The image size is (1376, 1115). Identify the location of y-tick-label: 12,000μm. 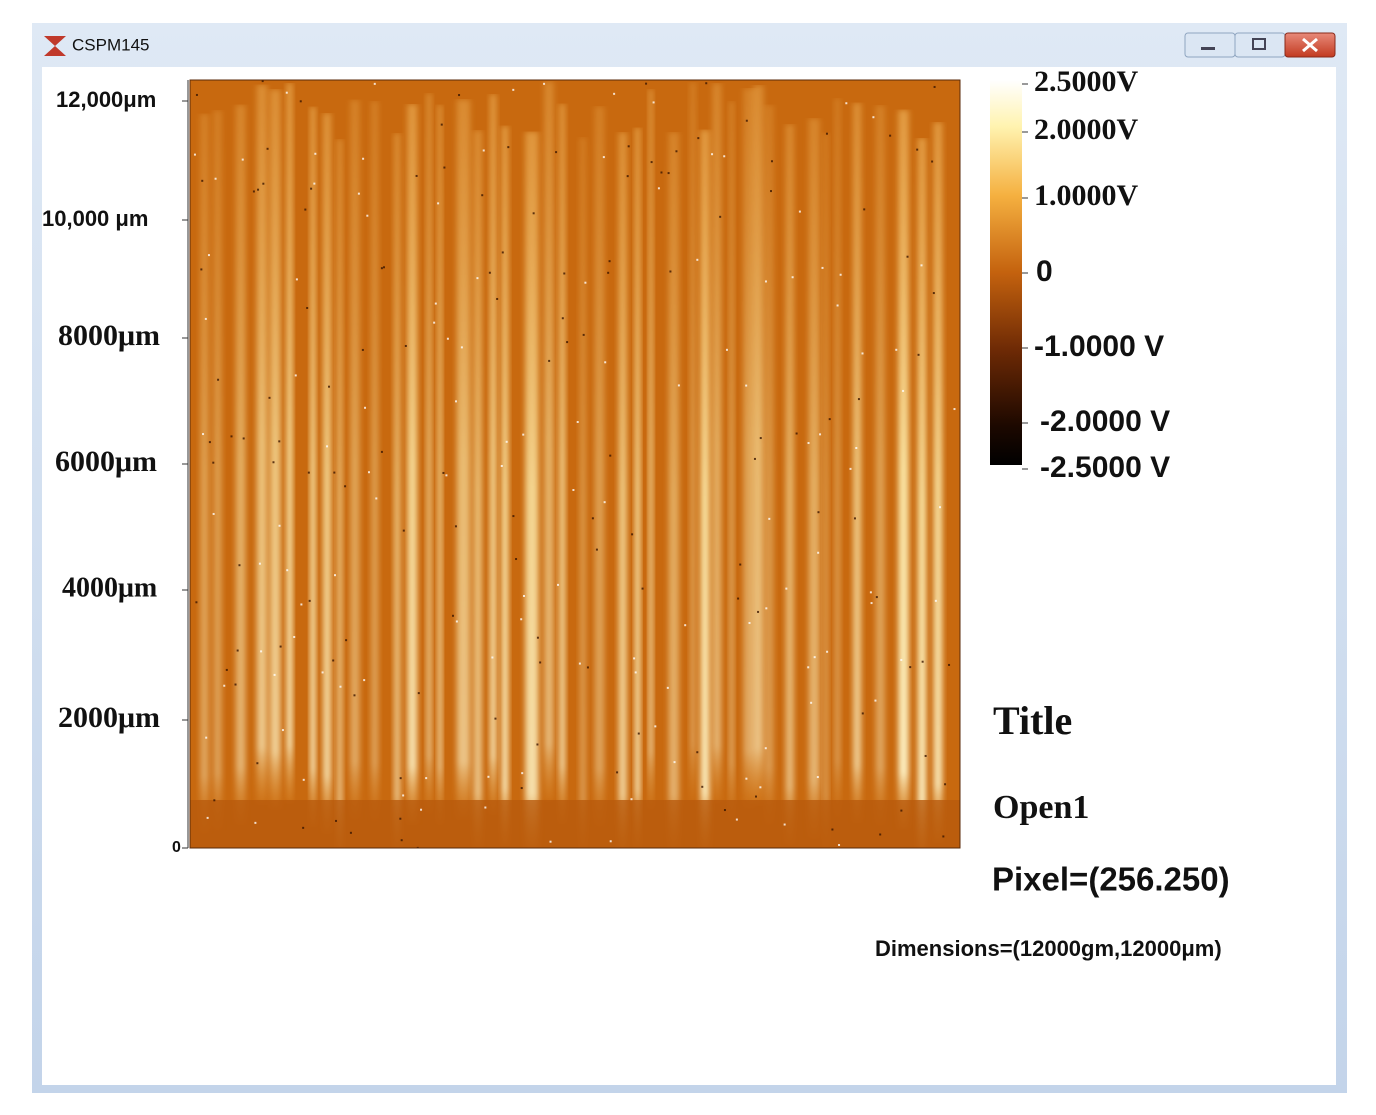
(106, 99).